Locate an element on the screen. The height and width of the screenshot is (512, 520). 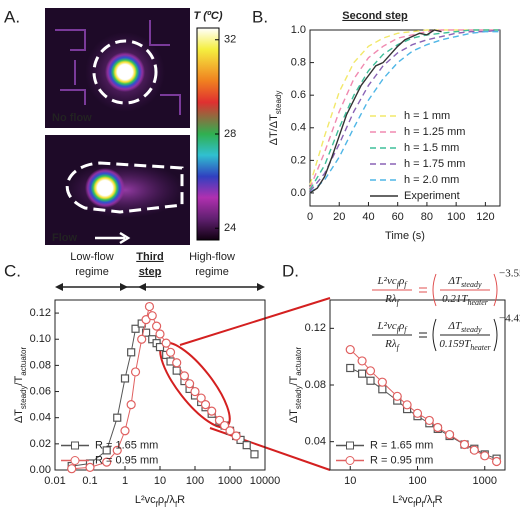
colorbar-tick-label: 28 is located at coordinates (230, 134).